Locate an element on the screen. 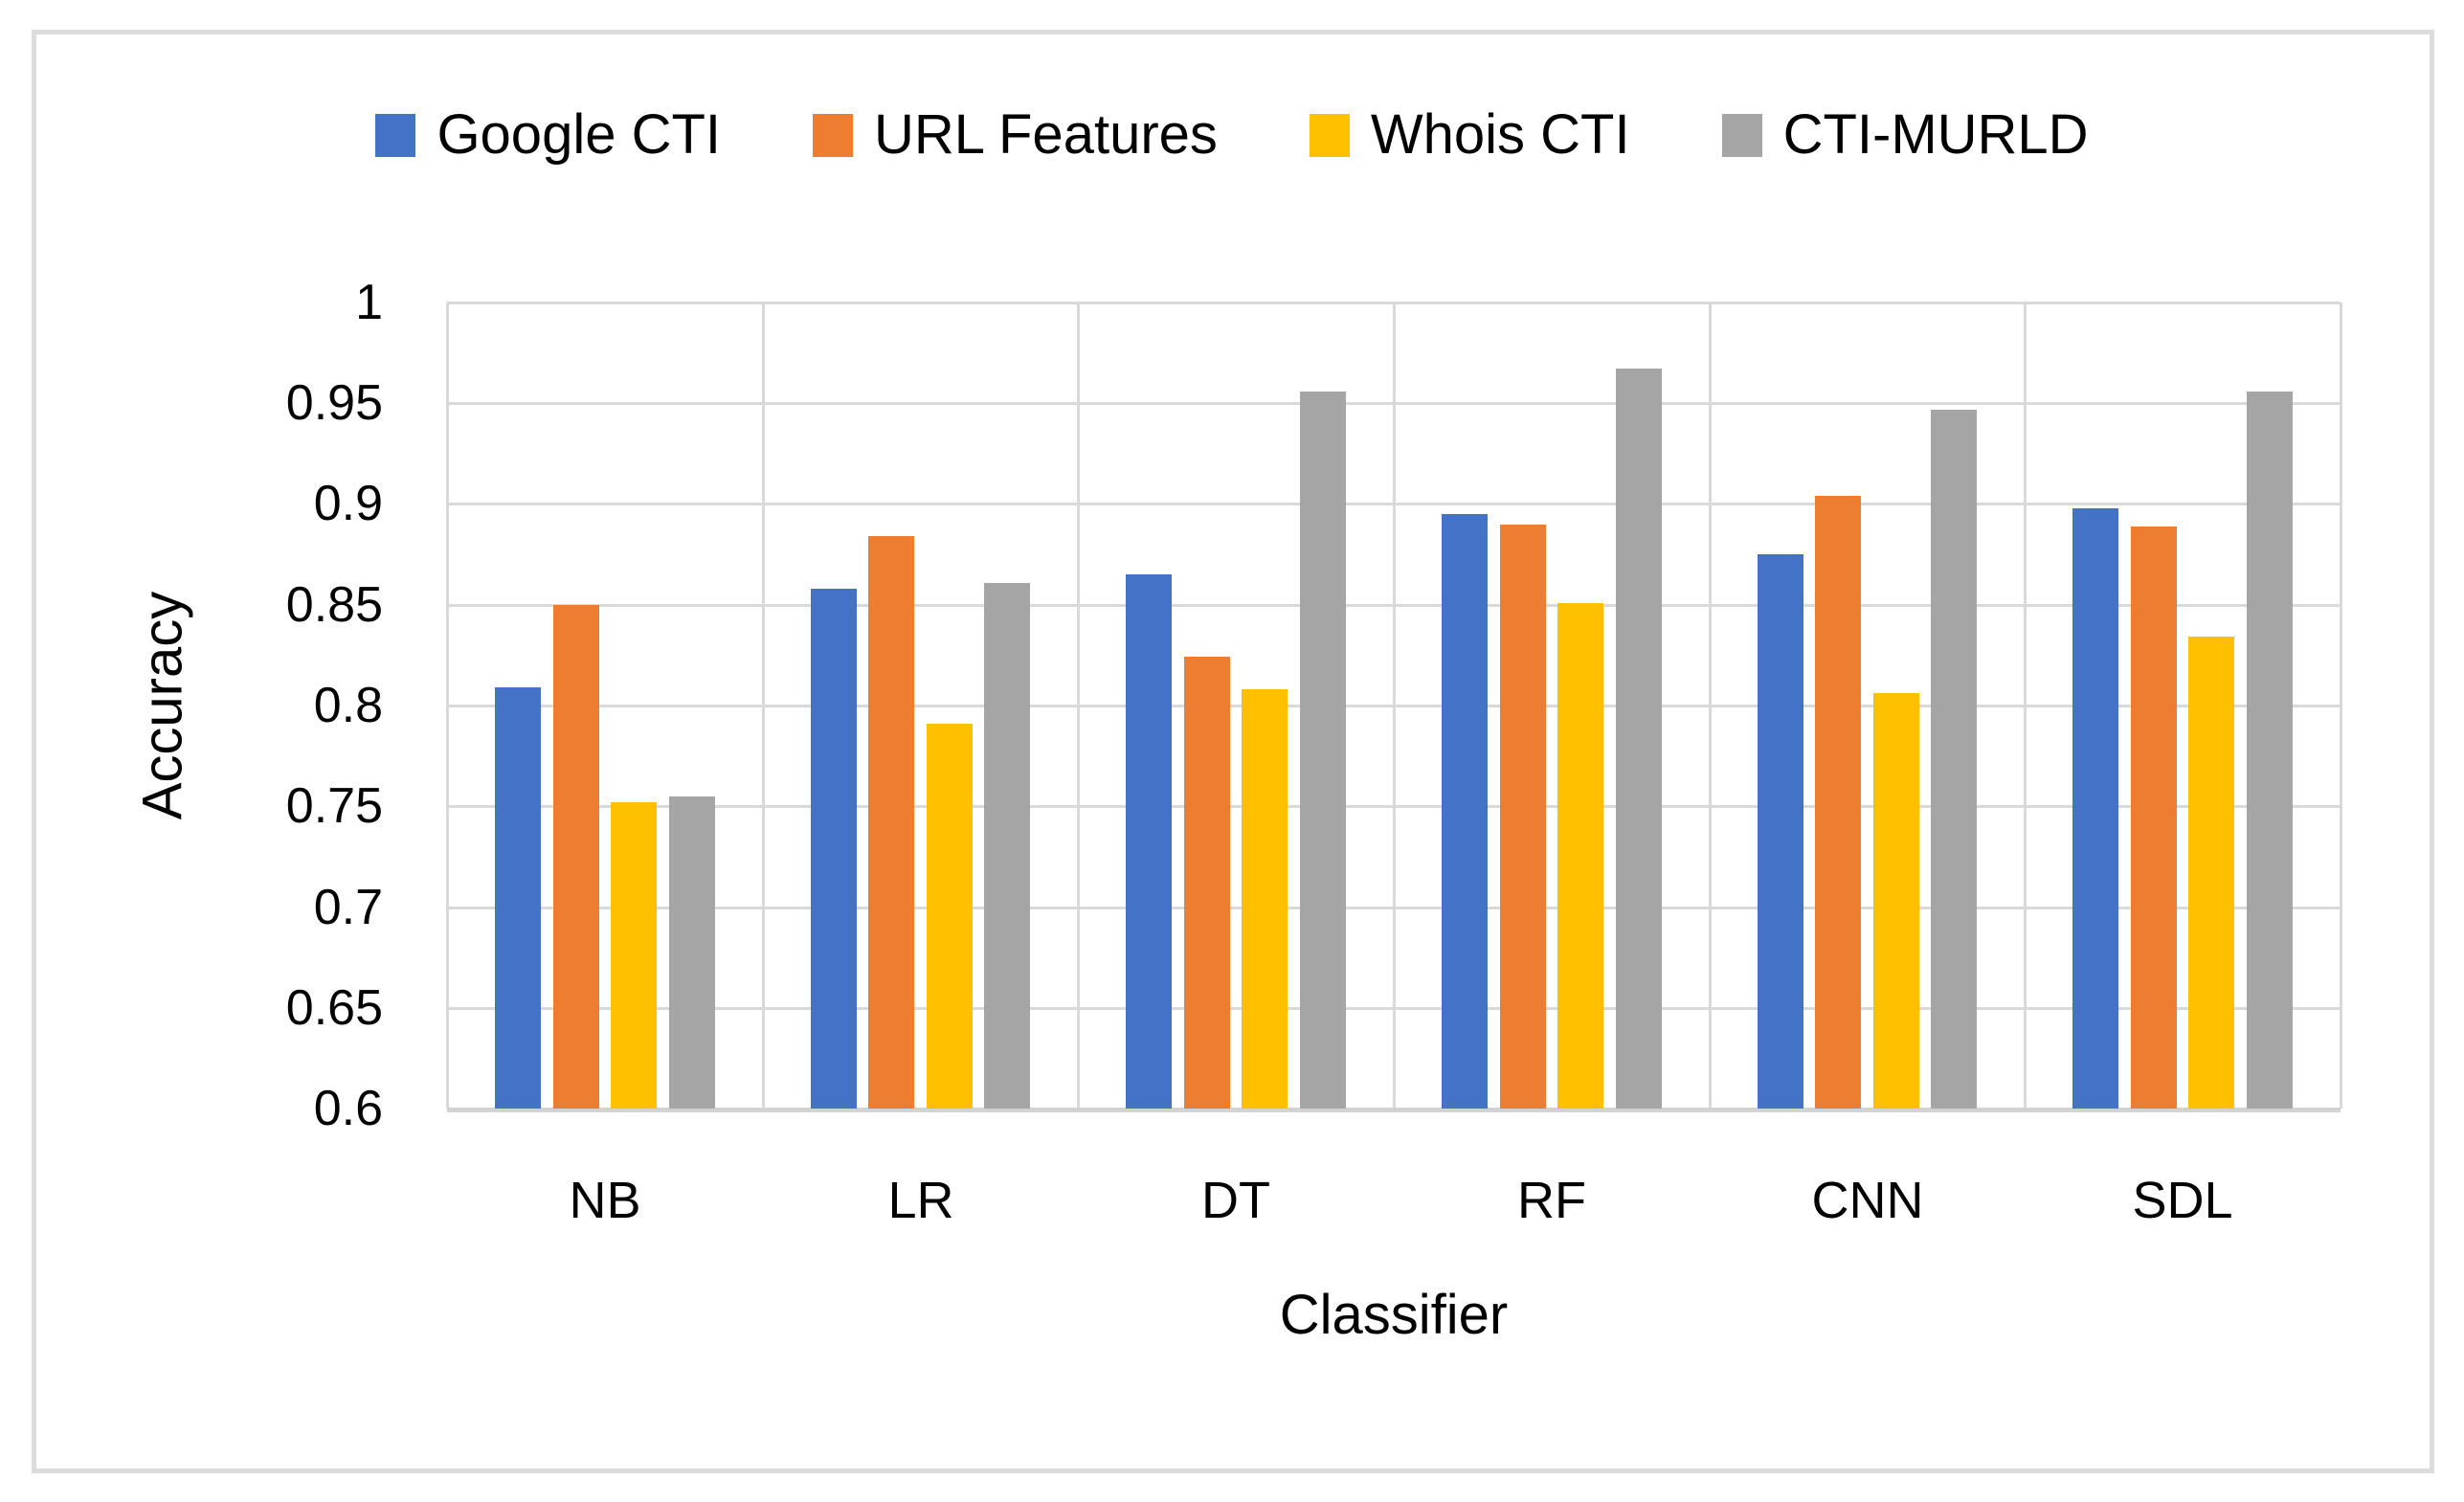 The width and height of the screenshot is (2464, 1502). x-axis-title: Classifier is located at coordinates (1394, 1315).